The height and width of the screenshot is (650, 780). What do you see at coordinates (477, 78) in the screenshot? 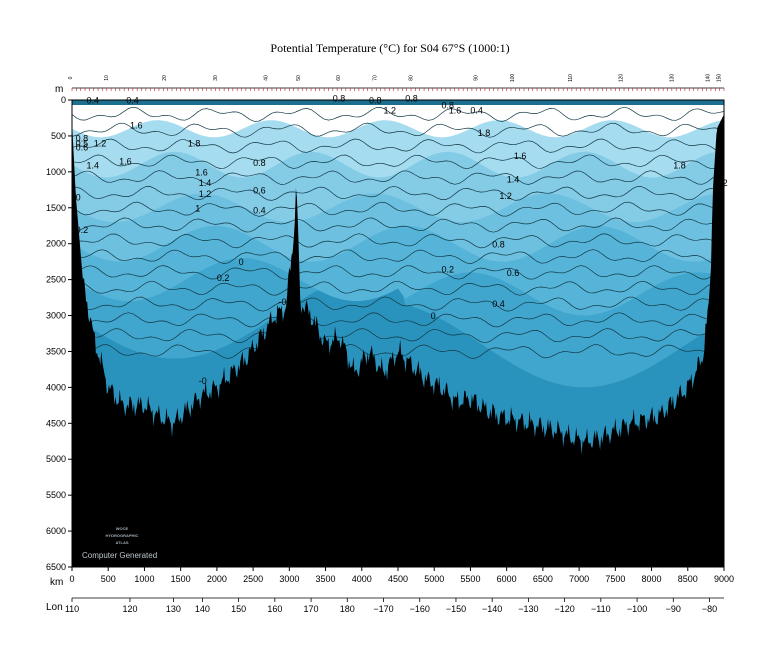
I see `station-label: 90` at bounding box center [477, 78].